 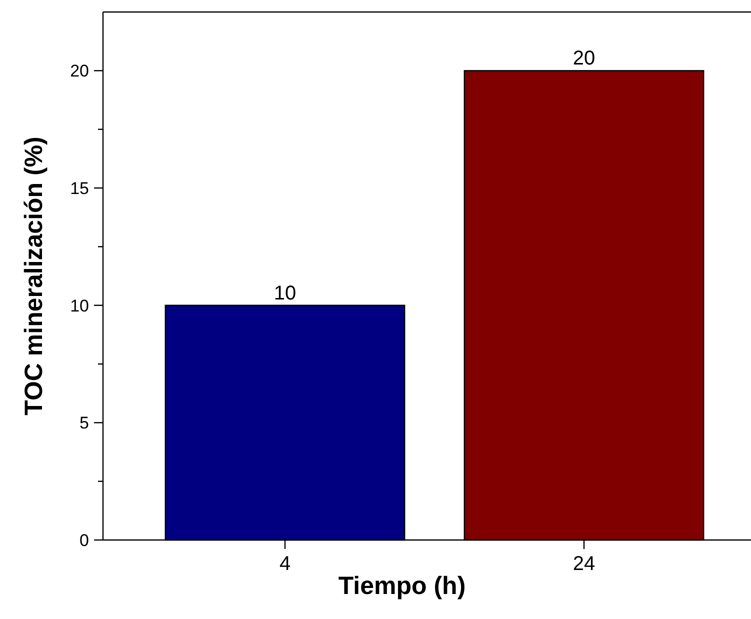 What do you see at coordinates (584, 59) in the screenshot?
I see `data-label: 20` at bounding box center [584, 59].